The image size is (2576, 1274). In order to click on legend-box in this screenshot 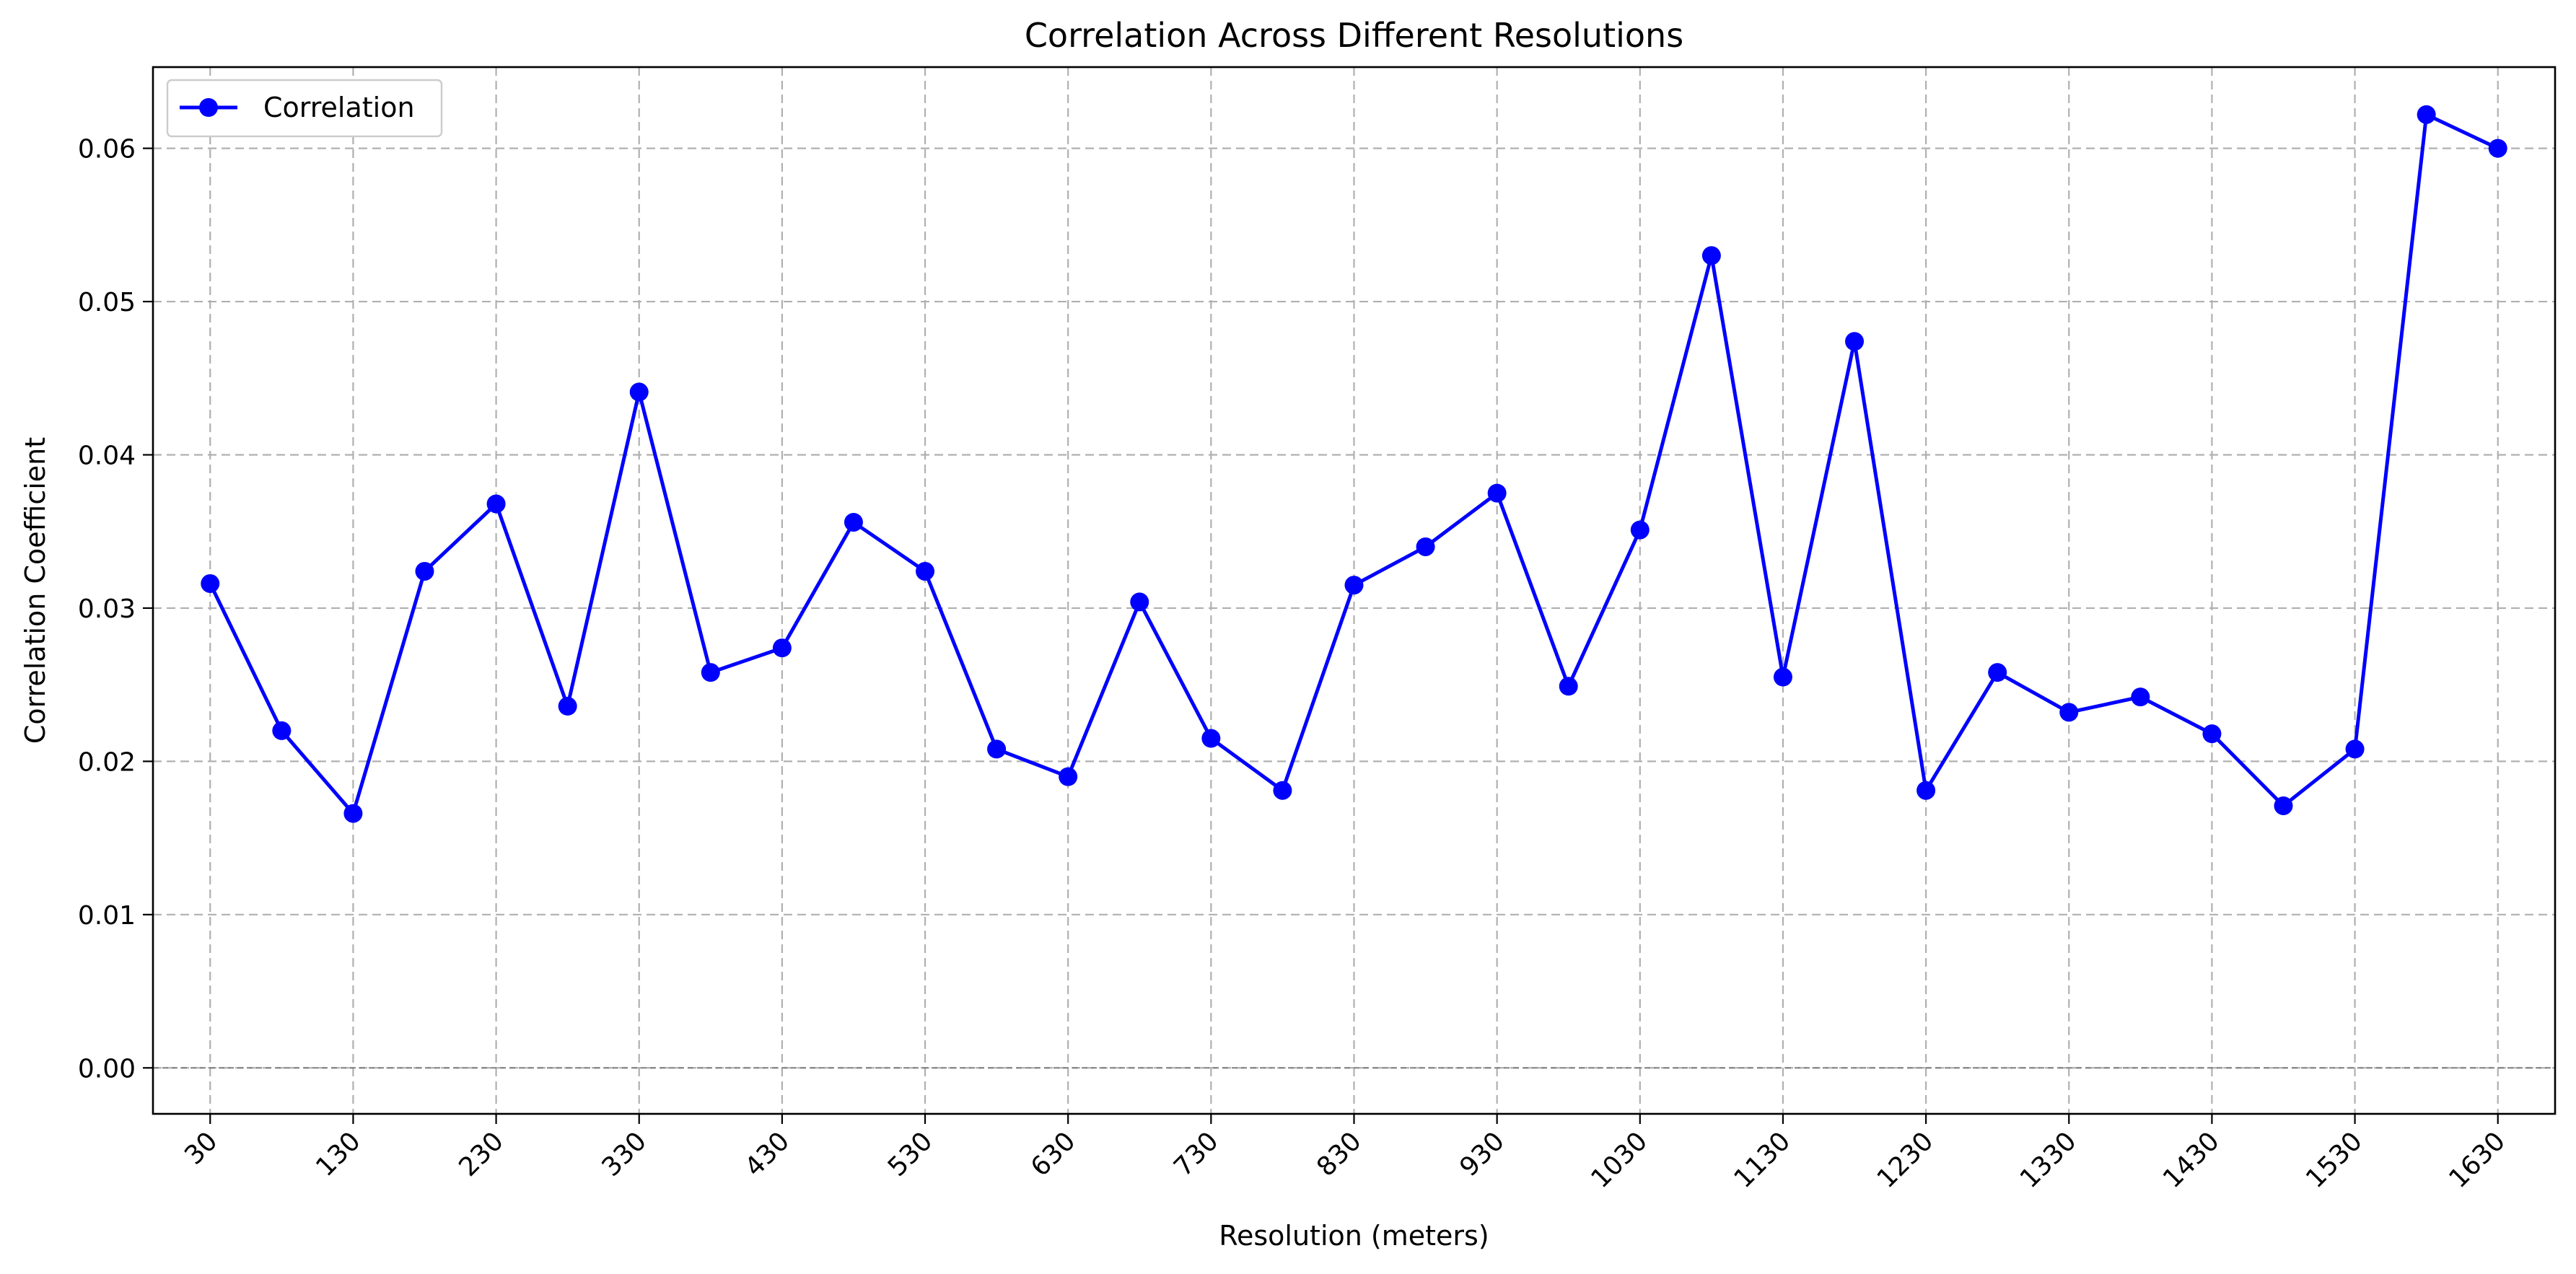, I will do `click(304, 109)`.